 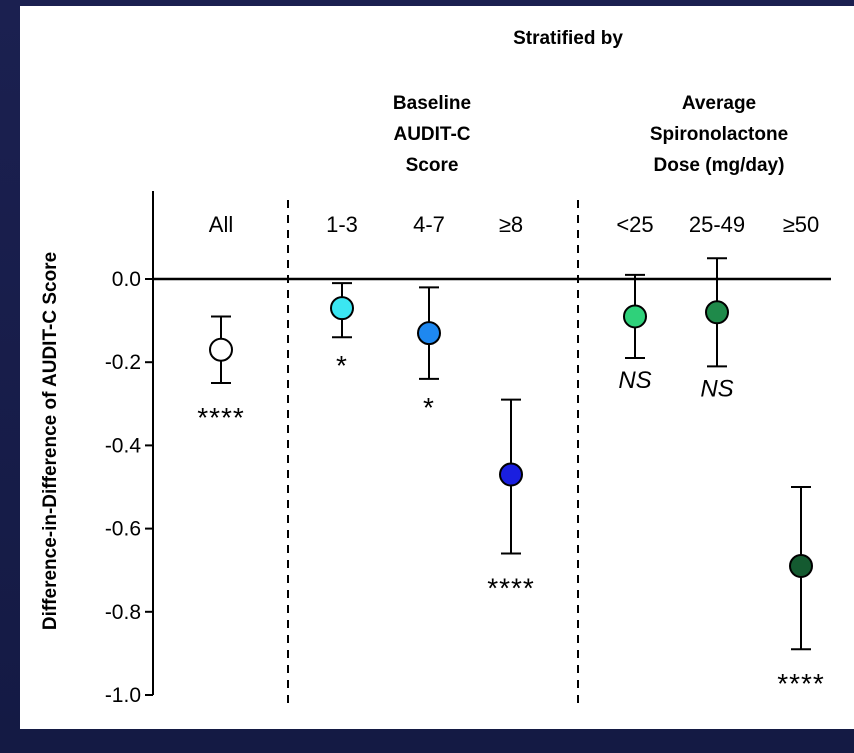 I want to click on category-label: <25, so click(x=634, y=224).